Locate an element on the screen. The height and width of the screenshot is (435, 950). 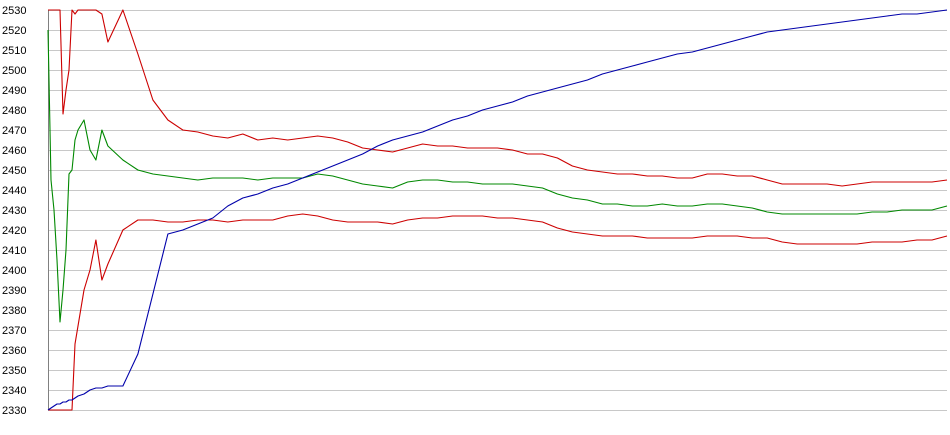
y-tick-label: 2350 is located at coordinates (14, 371).